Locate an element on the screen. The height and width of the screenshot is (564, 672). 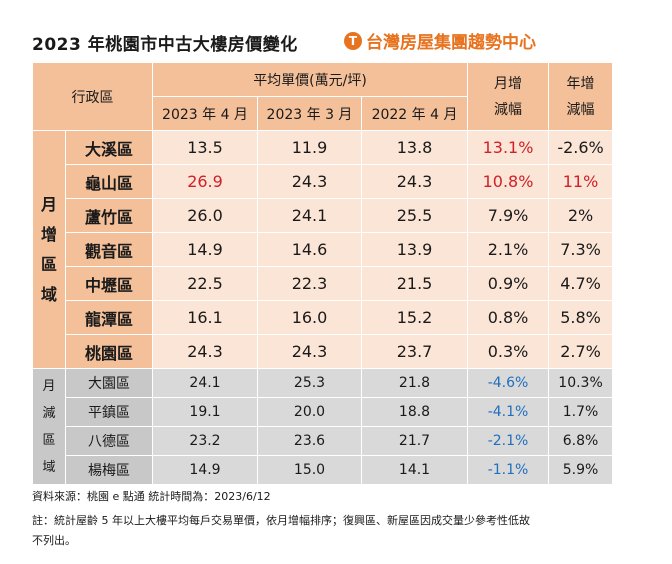
page-title: 2023 年桃園市中古大樓房價變化 is located at coordinates (165, 45).